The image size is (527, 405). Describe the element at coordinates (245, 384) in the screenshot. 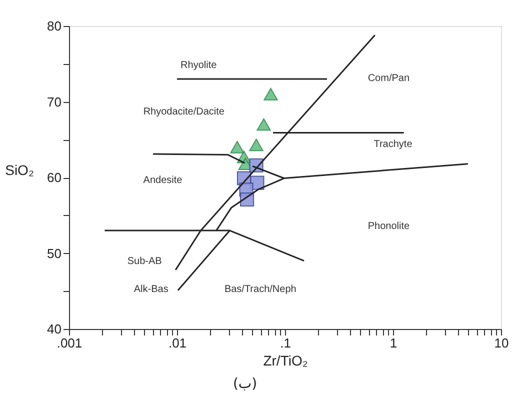

I see `text: (ب)` at that location.